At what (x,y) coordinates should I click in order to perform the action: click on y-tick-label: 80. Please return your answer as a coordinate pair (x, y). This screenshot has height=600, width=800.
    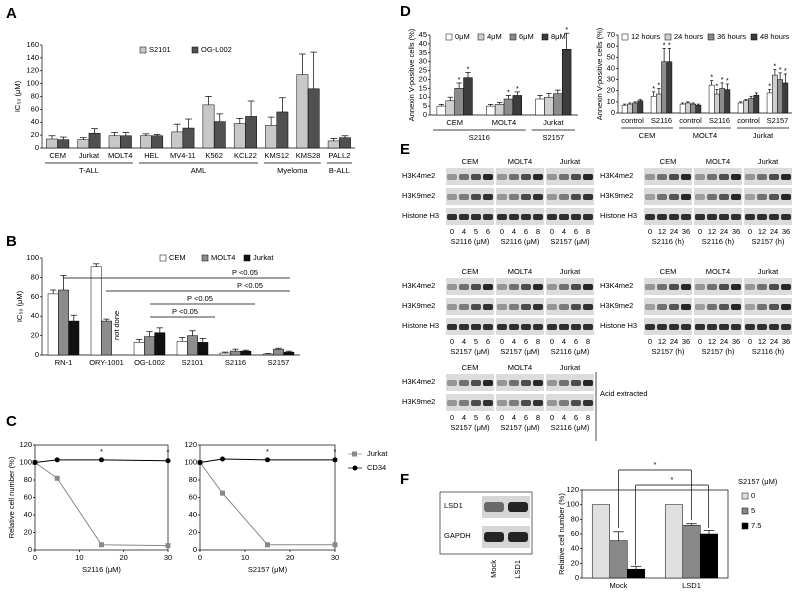
    Looking at the image, I should click on (575, 518).